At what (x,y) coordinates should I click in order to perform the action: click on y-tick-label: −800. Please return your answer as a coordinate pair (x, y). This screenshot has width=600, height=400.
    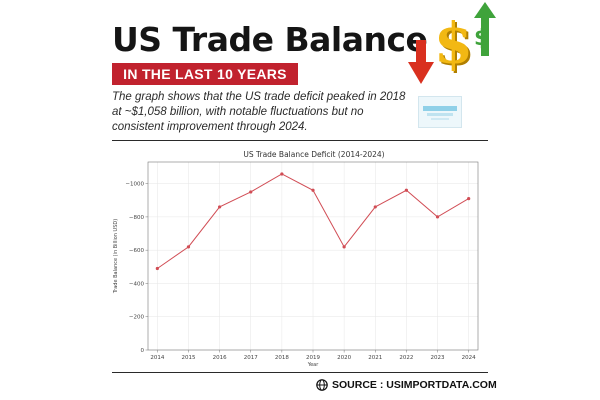
    Looking at the image, I should click on (137, 218).